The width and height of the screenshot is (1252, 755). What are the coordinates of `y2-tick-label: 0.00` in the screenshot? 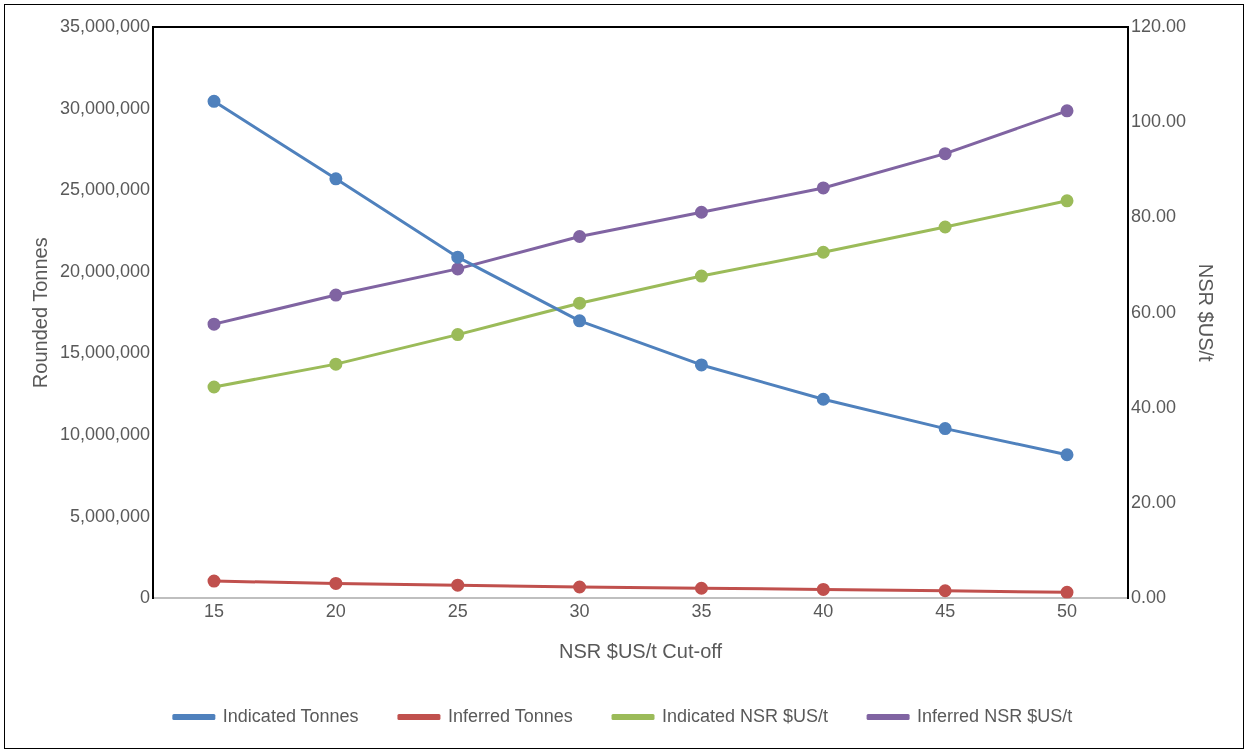 It's located at (1148, 597).